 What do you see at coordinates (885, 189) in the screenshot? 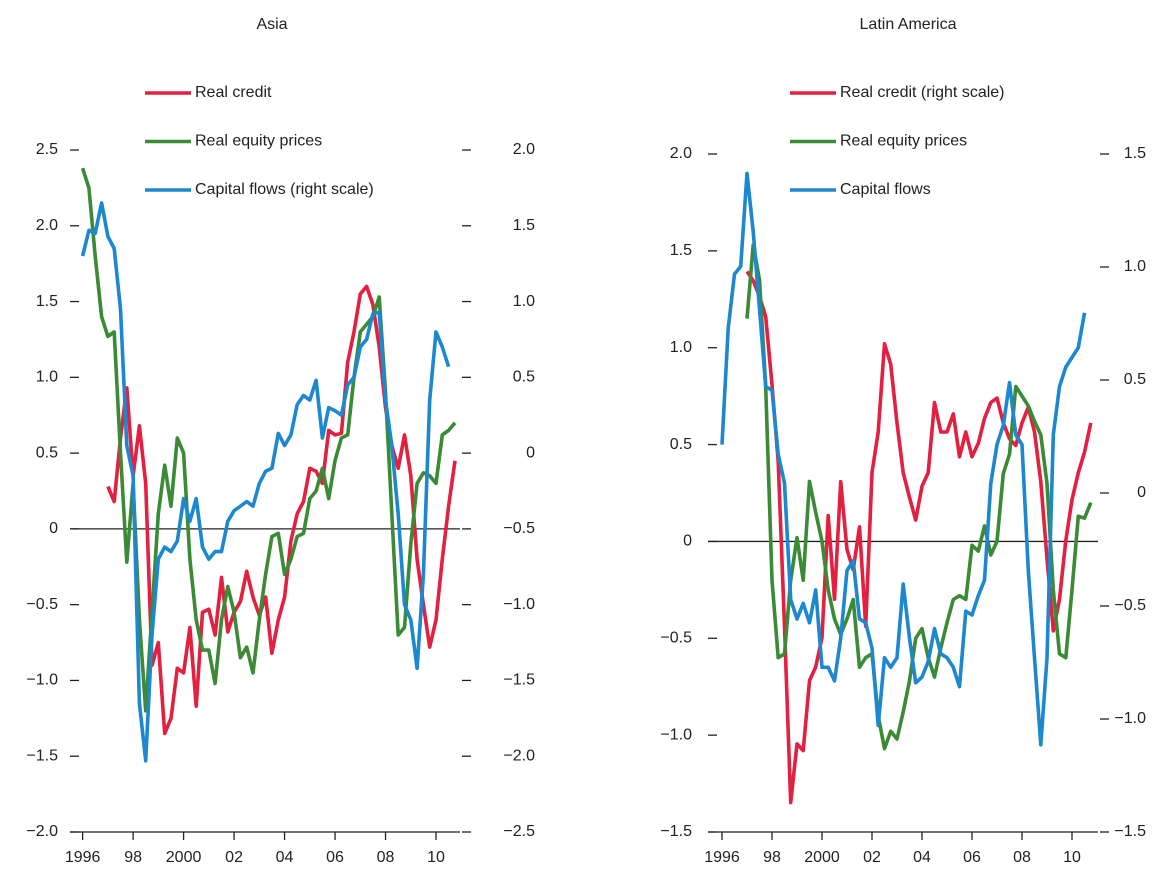
I see `legend-label: Capital flows` at bounding box center [885, 189].